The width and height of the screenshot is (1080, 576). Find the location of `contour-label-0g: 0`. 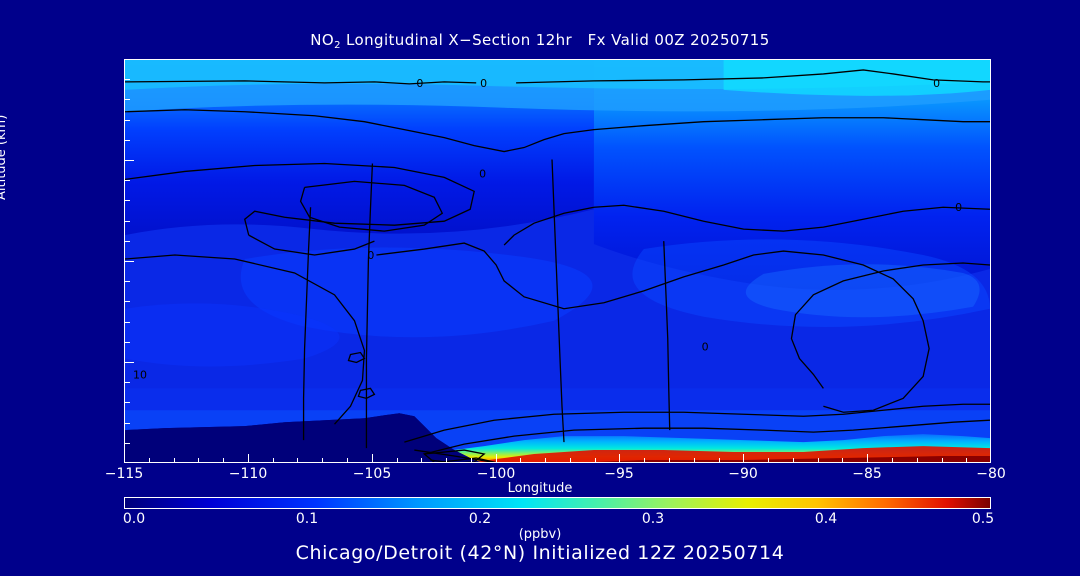

contour-label-0g: 0 is located at coordinates (705, 347).